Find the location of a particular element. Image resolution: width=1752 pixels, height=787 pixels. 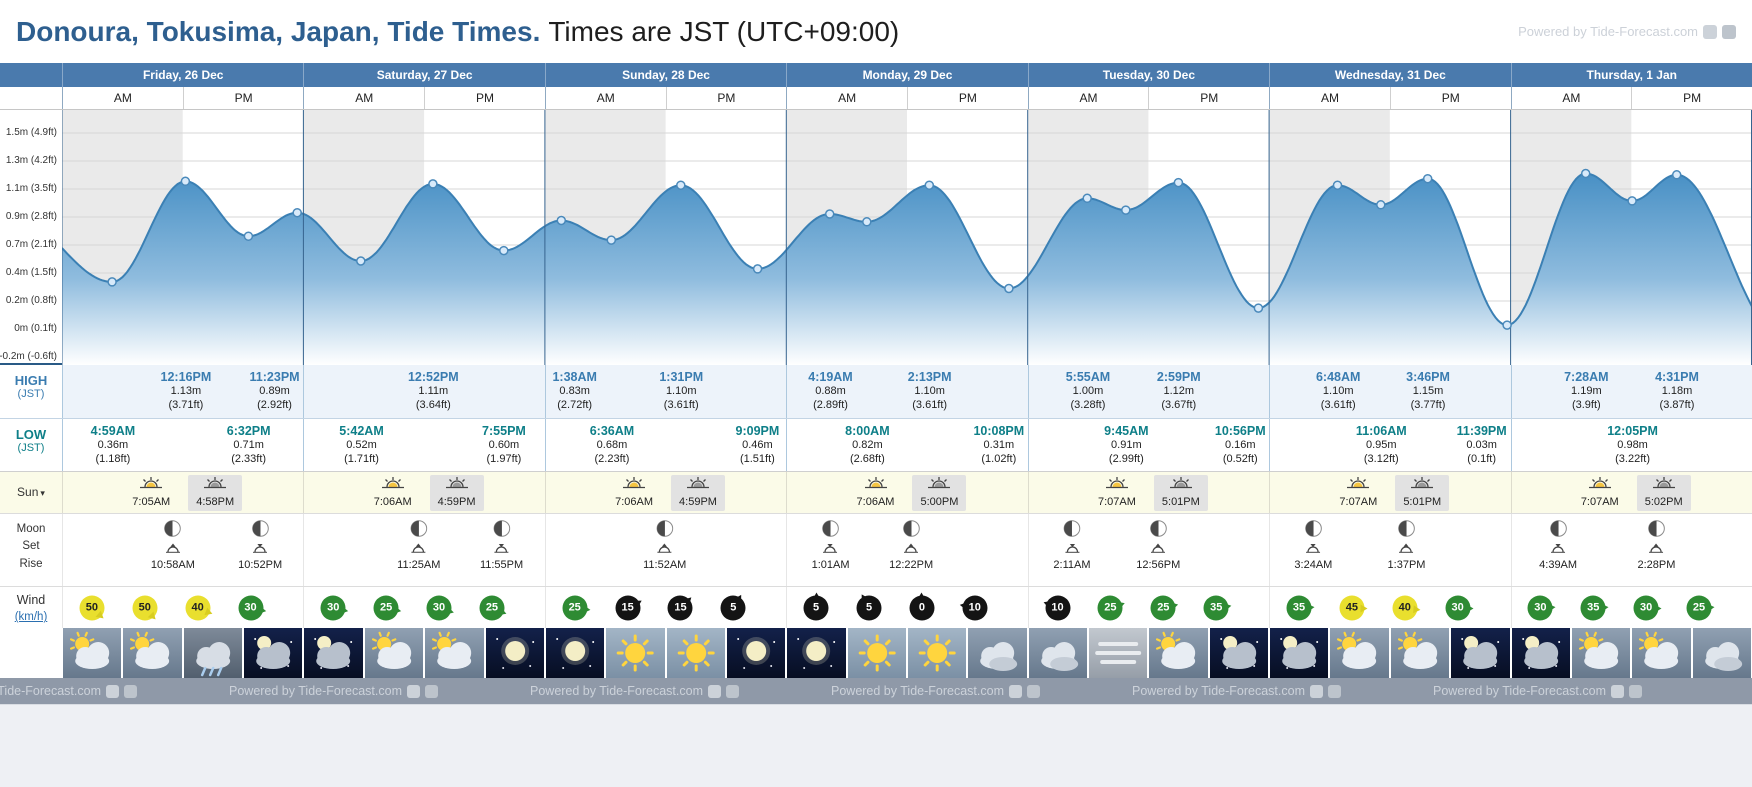

tide-time: 5:42AM is located at coordinates (361, 431).